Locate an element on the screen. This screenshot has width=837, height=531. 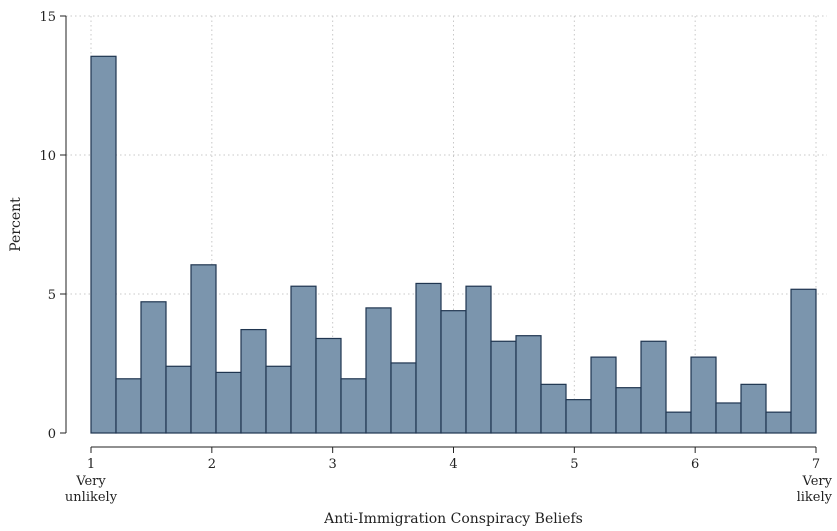
x-tick-label: 2 is located at coordinates (212, 464).